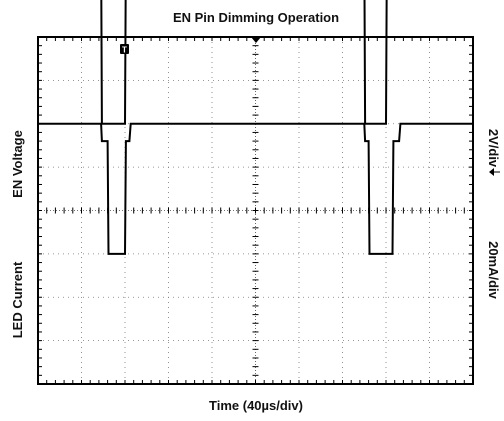 This screenshot has width=504, height=421. Describe the element at coordinates (17, 299) in the screenshot. I see `led-current-label: LED Current` at that location.